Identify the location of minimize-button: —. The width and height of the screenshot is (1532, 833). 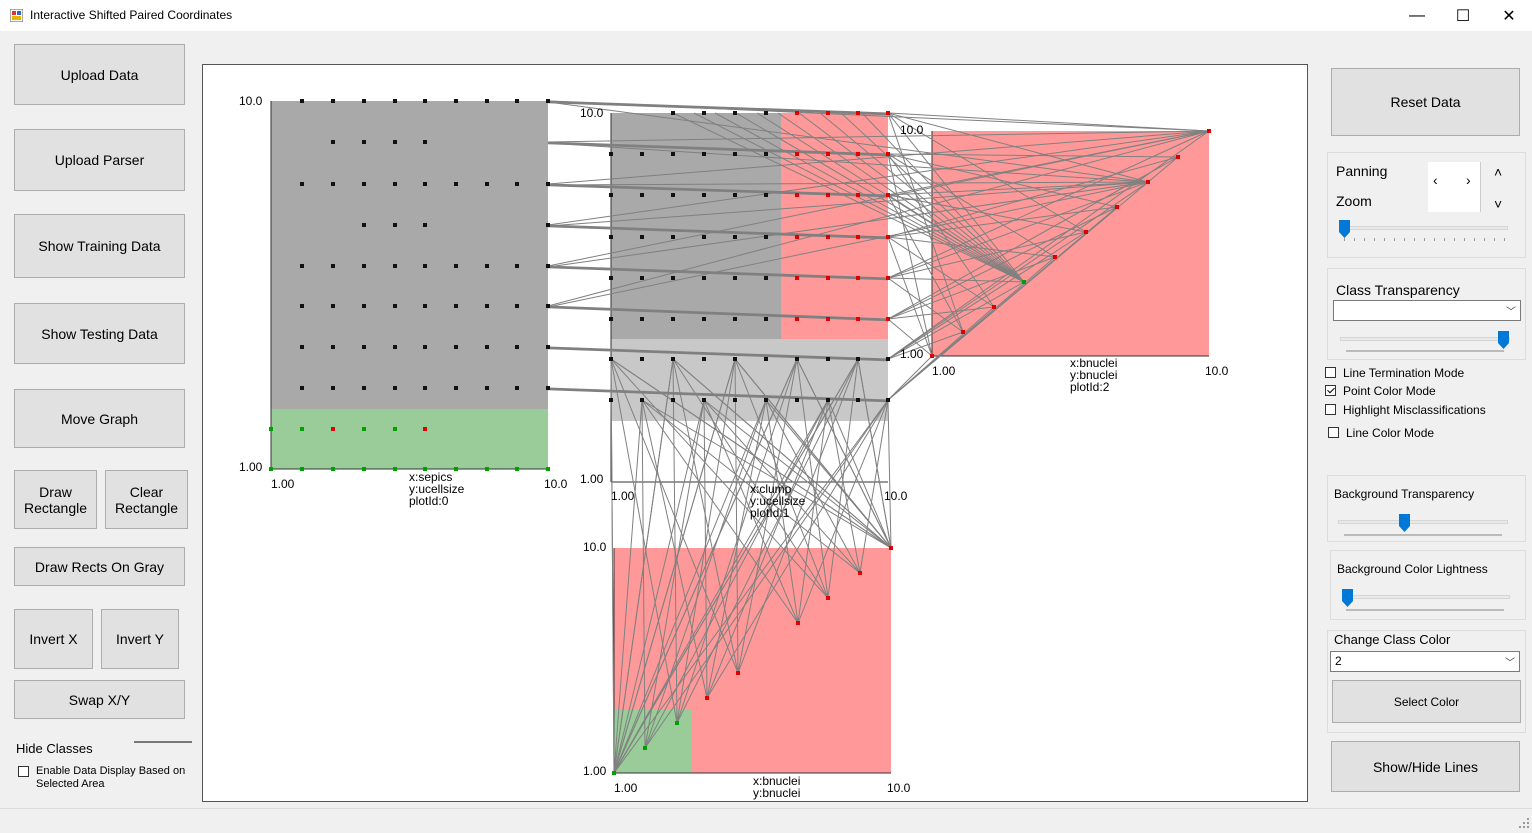
(1417, 15).